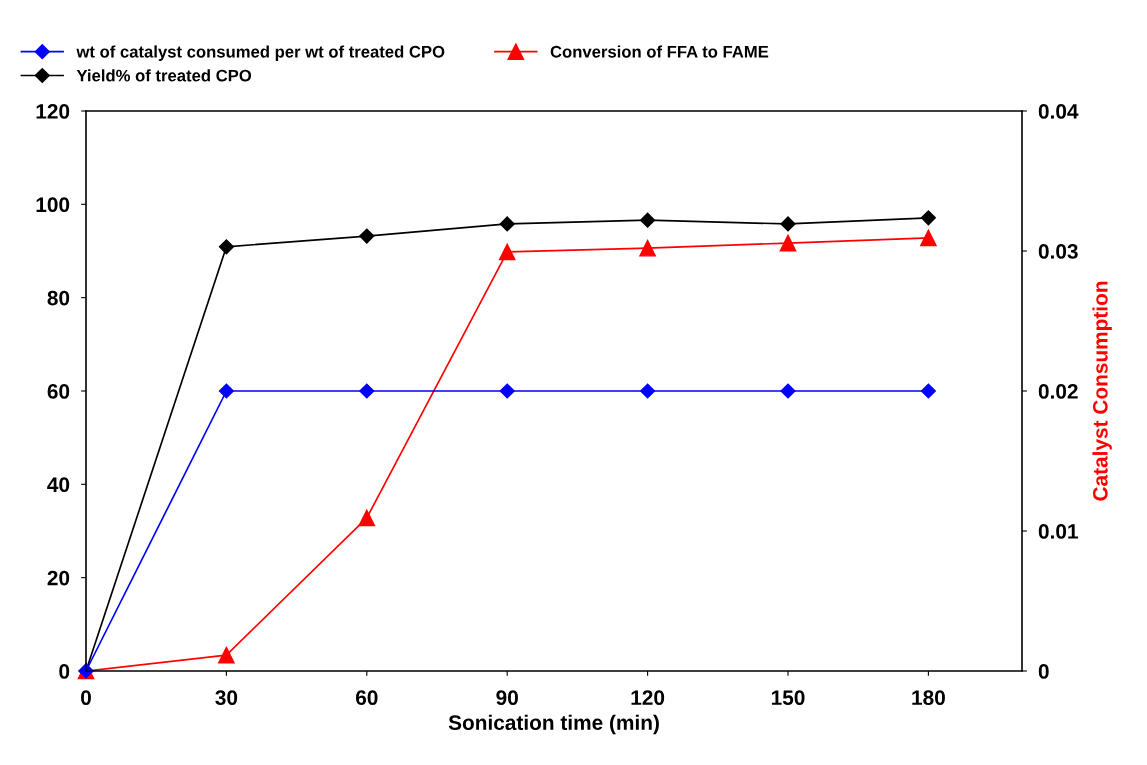 The image size is (1147, 765). What do you see at coordinates (1102, 391) in the screenshot?
I see `y2-axis-title: Catalyst Consumption` at bounding box center [1102, 391].